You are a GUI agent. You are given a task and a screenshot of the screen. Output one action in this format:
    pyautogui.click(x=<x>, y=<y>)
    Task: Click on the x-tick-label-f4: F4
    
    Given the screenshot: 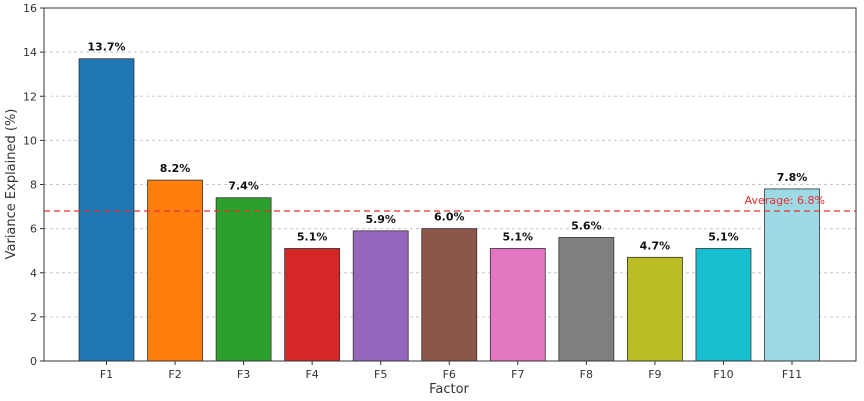 What is the action you would take?
    pyautogui.click(x=311, y=374)
    